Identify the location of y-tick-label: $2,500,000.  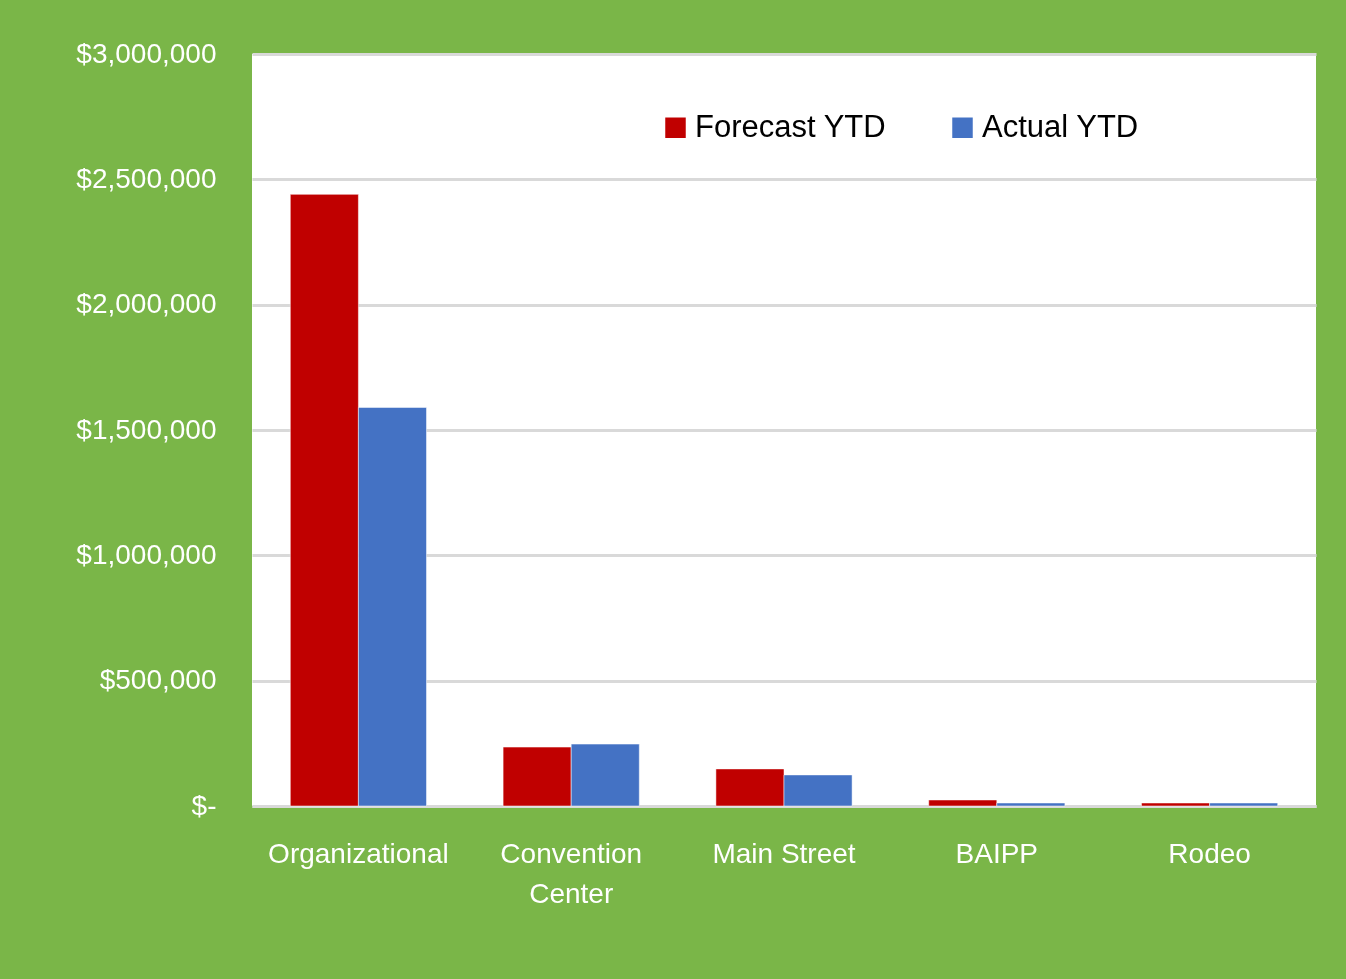
(146, 178).